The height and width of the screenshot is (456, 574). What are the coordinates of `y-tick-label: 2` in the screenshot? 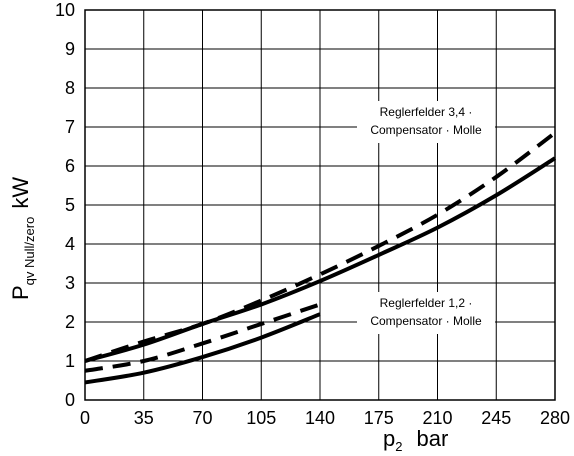 It's located at (70, 322).